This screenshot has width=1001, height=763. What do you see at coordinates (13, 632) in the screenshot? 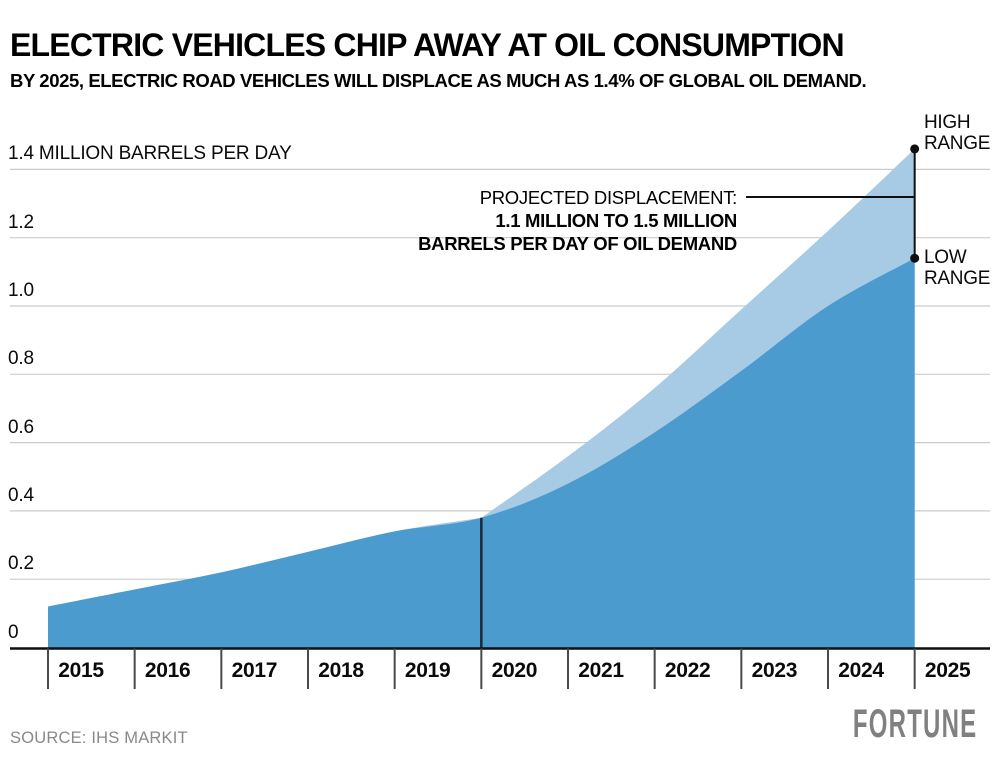
I see `y-tick-label: 0` at bounding box center [13, 632].